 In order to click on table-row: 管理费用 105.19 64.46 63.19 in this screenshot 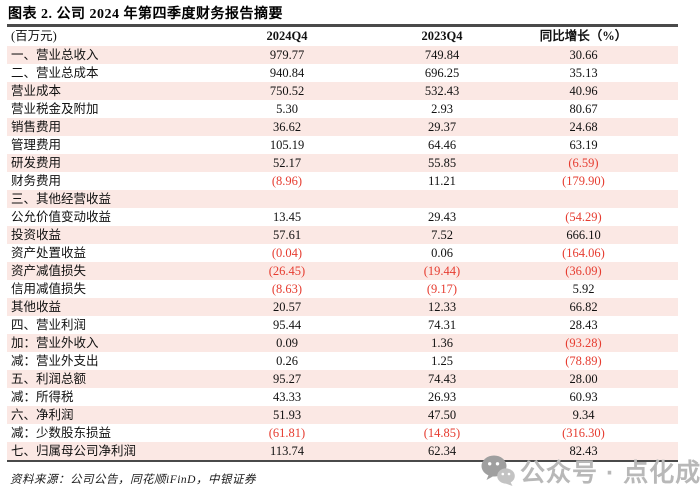, I will do `click(342, 145)`.